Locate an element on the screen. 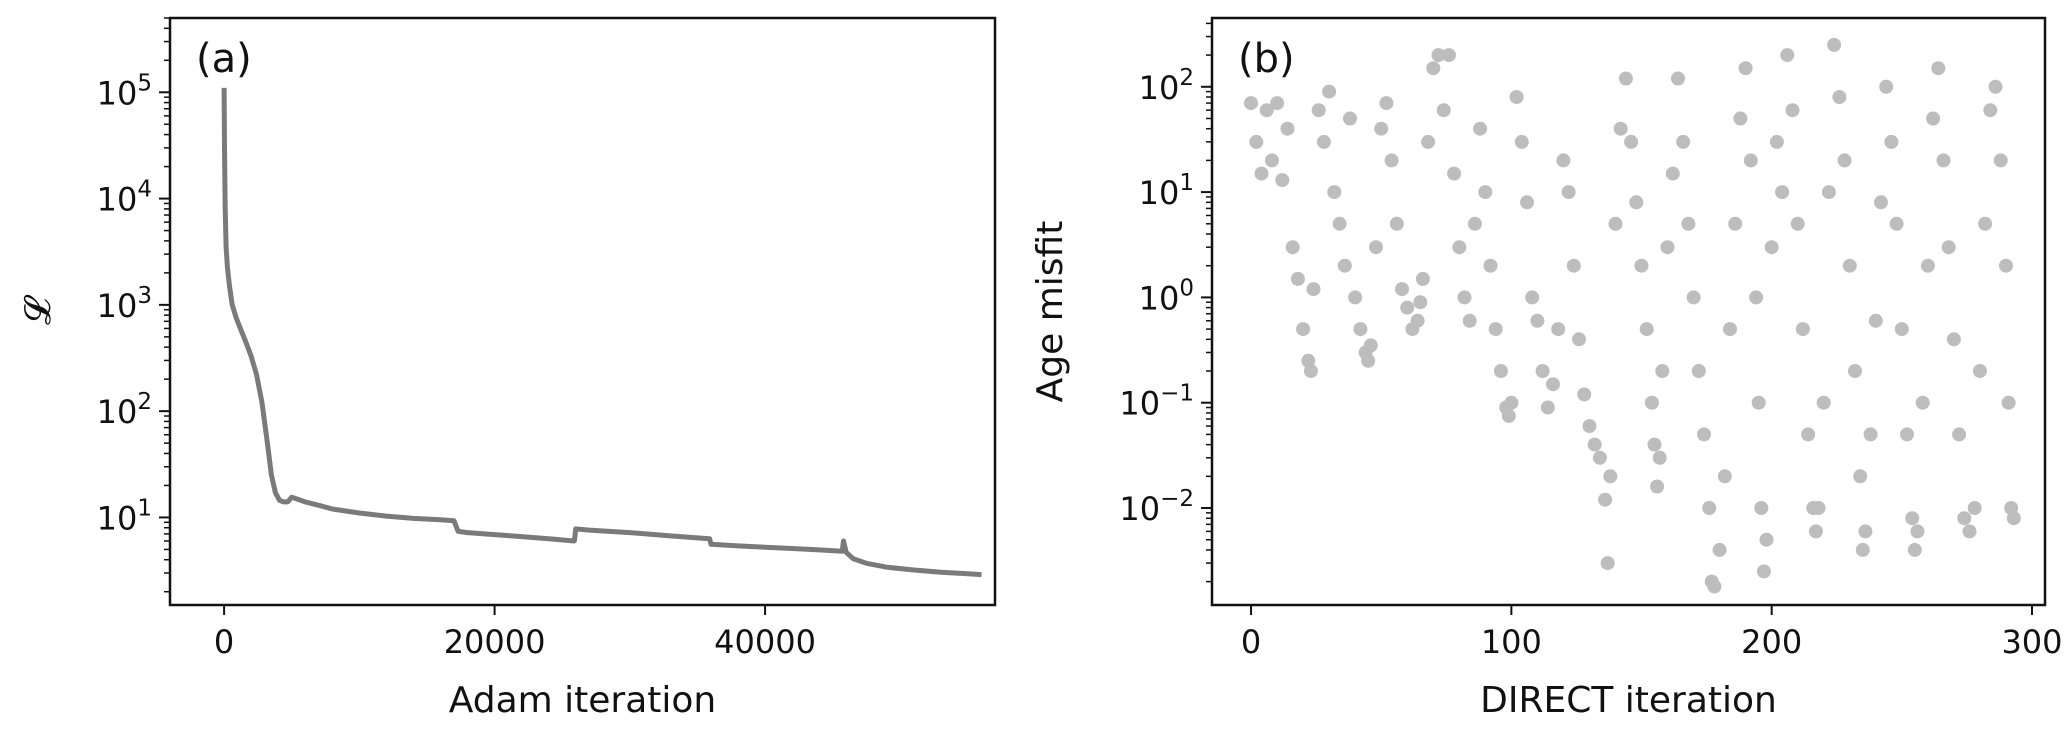 This screenshot has height=733, width=2067. y-axis-label: 𝓛 is located at coordinates (38, 310).